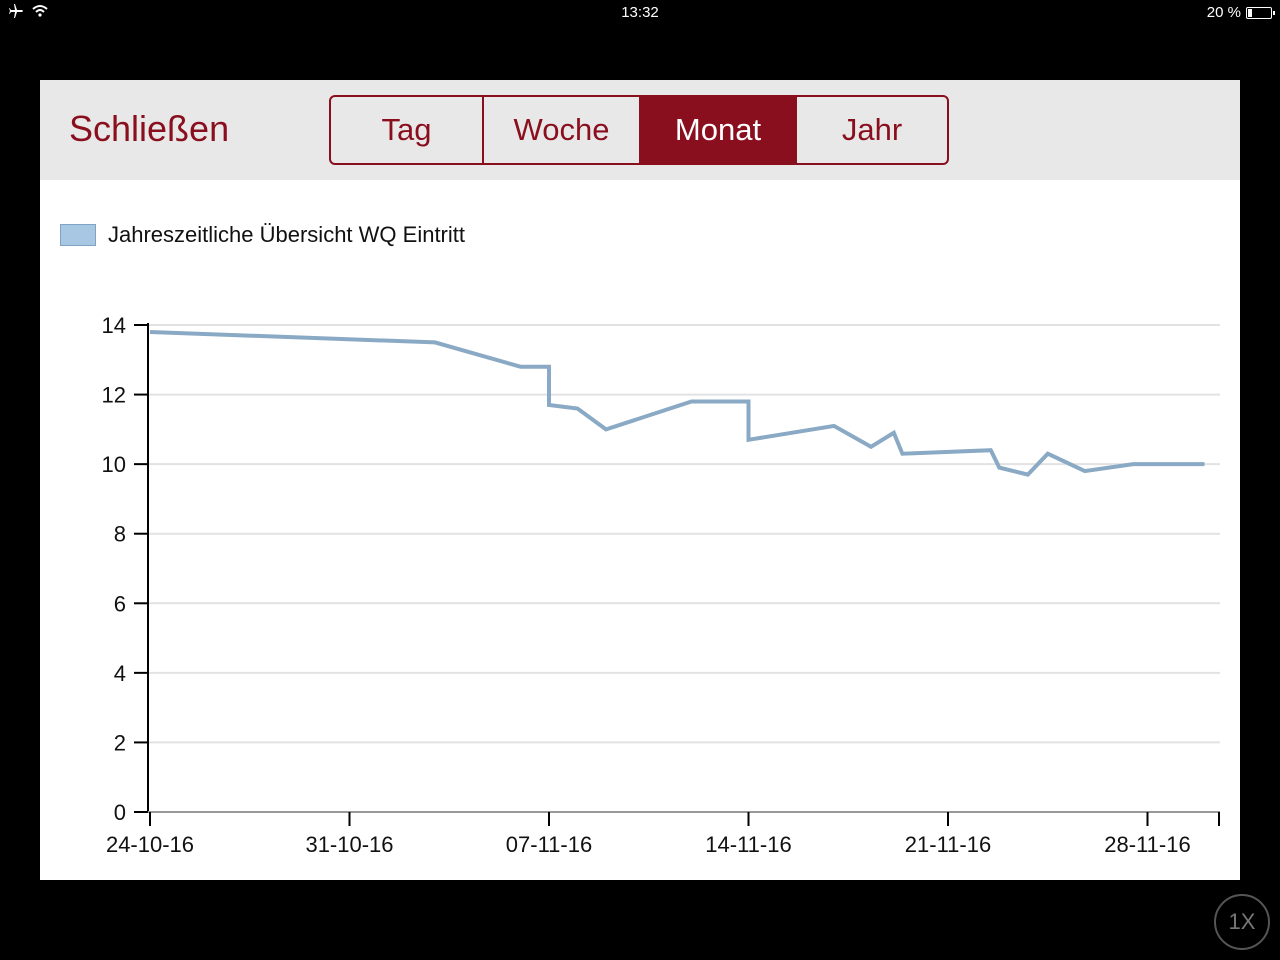 Image resolution: width=1280 pixels, height=960 pixels. Describe the element at coordinates (719, 130) in the screenshot. I see `tab-monat: Monat` at that location.